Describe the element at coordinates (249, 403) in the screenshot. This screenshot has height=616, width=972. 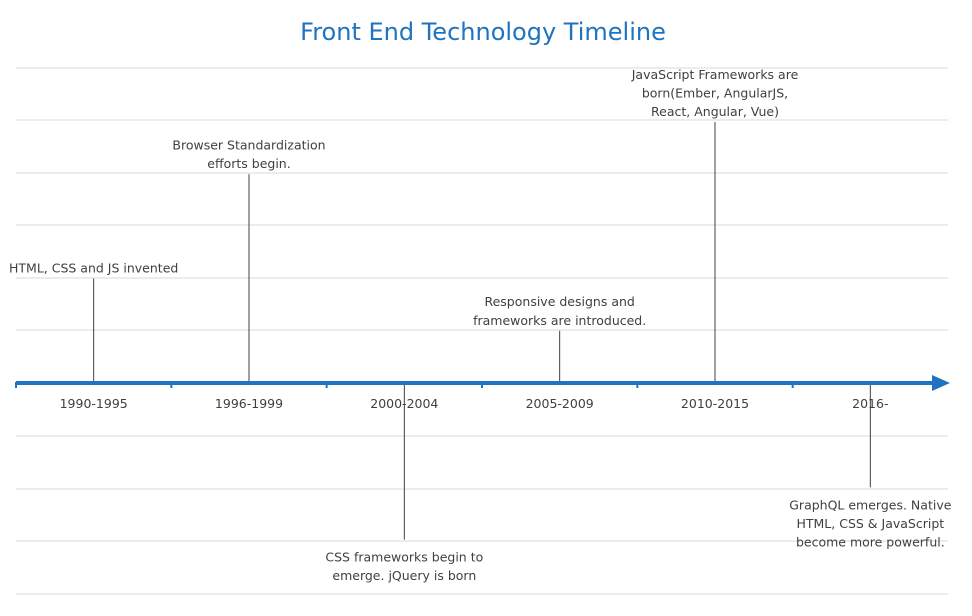
I see `period-label: 1996-1999` at that location.